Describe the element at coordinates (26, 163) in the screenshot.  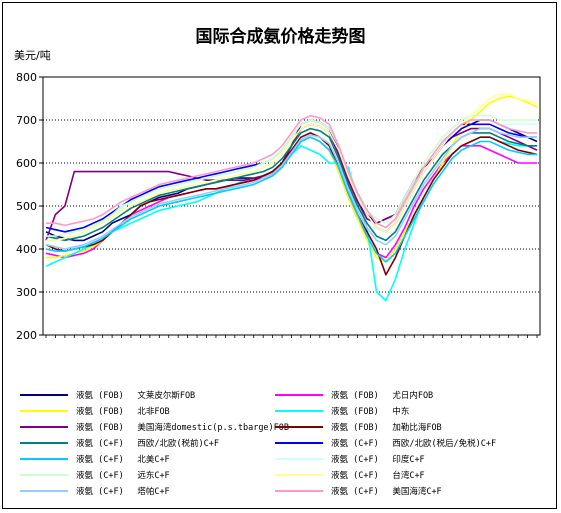
I see `y-tick-label: 600` at that location.